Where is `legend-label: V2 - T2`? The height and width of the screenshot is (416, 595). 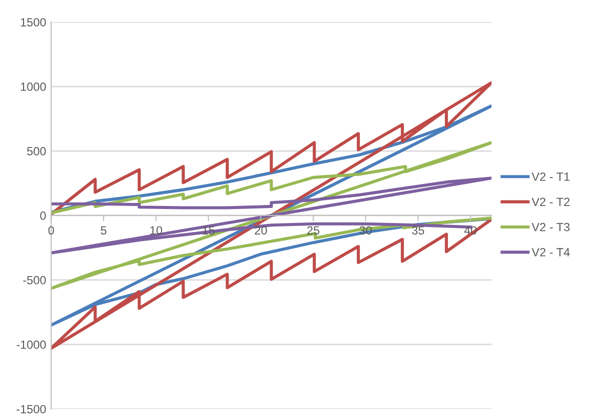
legend-label: V2 - T2 is located at coordinates (551, 202).